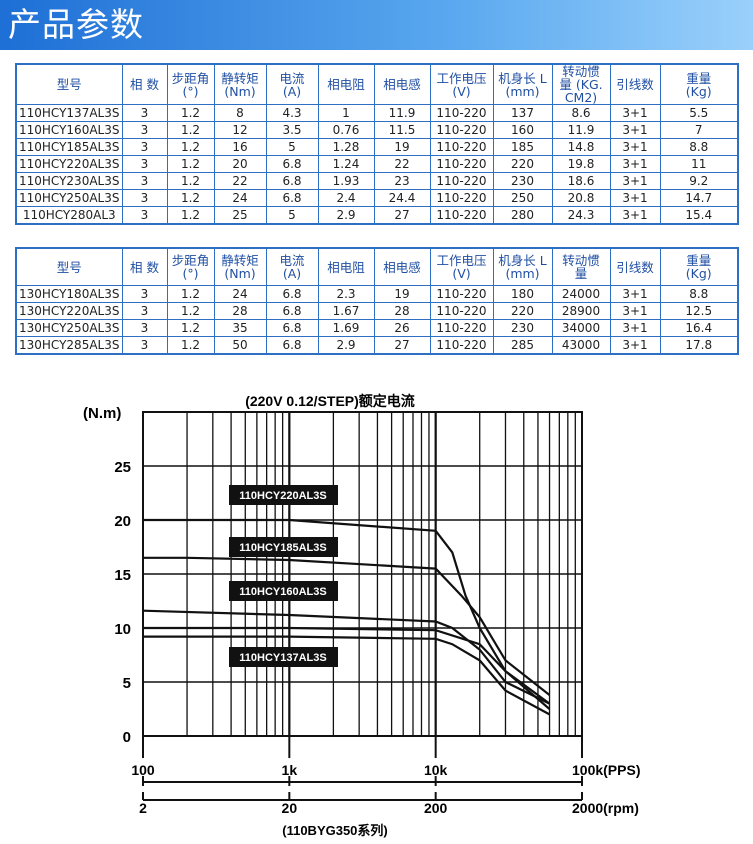 This screenshot has height=844, width=753. Describe the element at coordinates (581, 328) in the screenshot. I see `table-cell: 34000` at that location.